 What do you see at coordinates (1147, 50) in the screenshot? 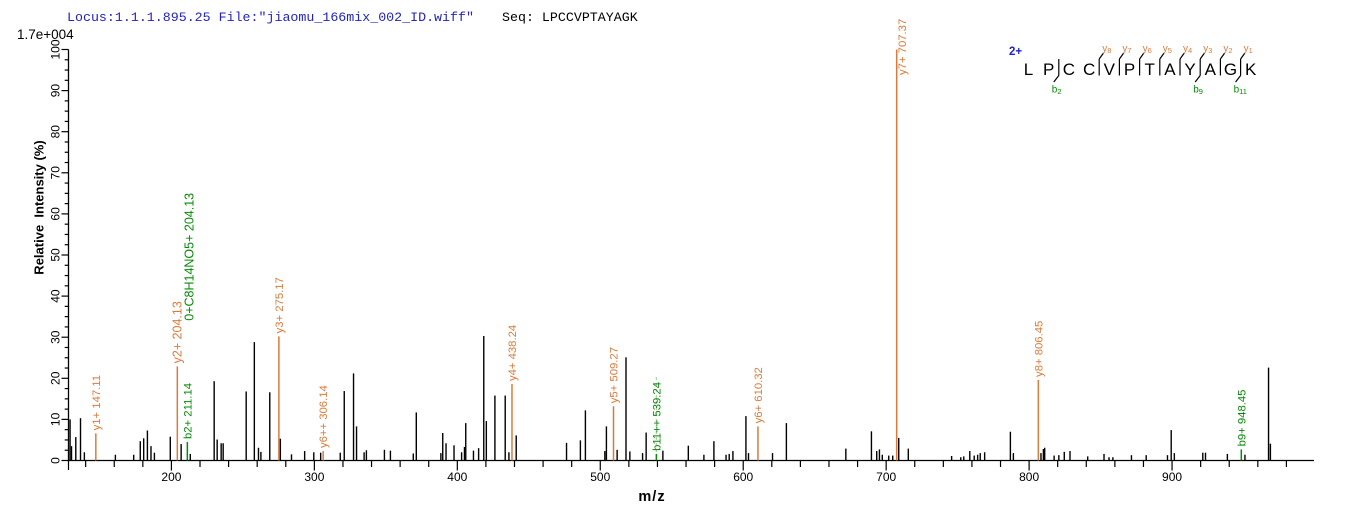
I see `y-ion-label: y6` at bounding box center [1147, 50].